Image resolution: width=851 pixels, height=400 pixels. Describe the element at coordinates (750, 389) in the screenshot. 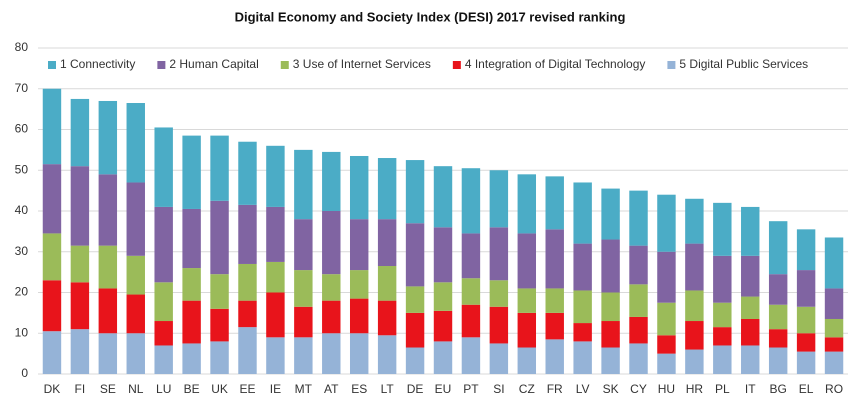

I see `x-tick-label: IT` at that location.